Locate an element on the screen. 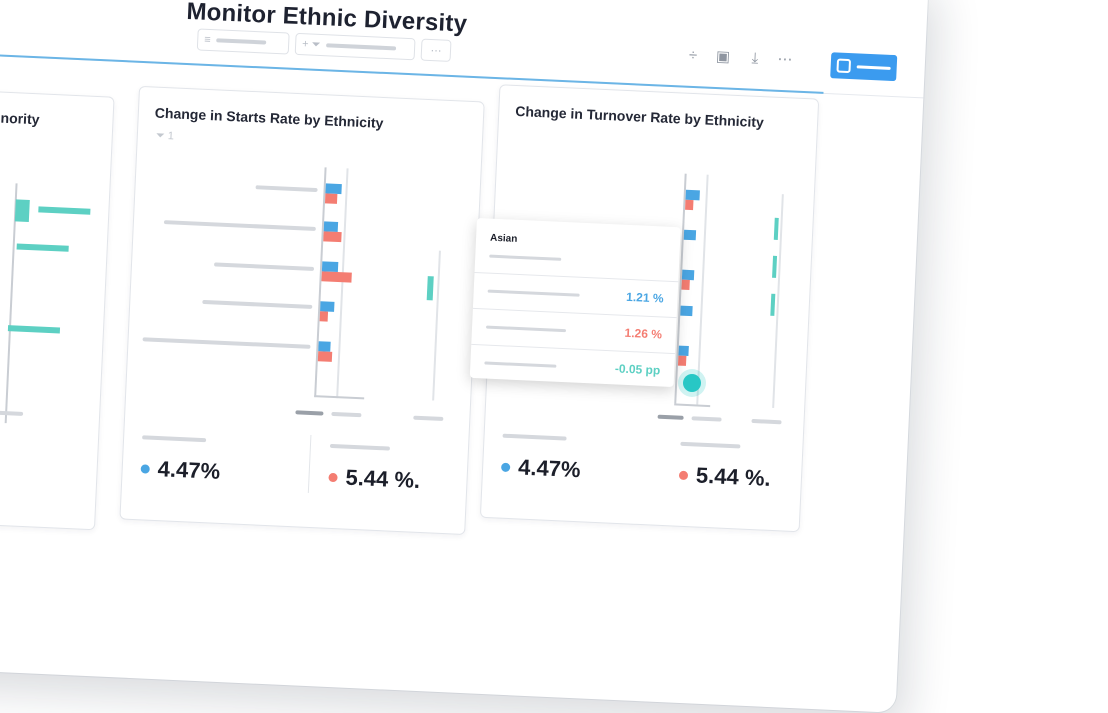 The width and height of the screenshot is (1108, 713). tooltip-value: 1.26 % is located at coordinates (643, 333).